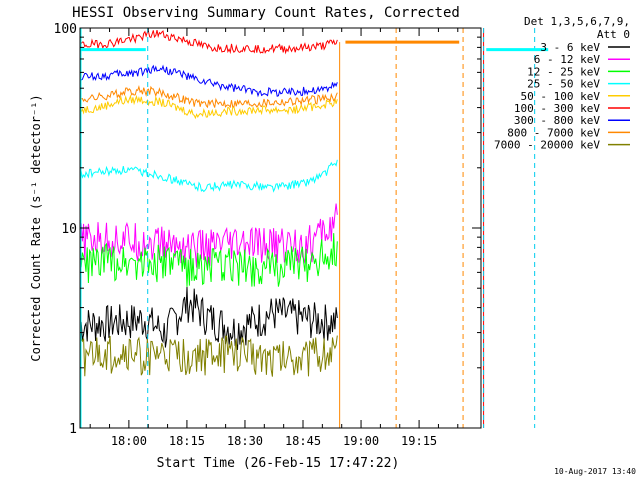 The height and width of the screenshot is (480, 640). What do you see at coordinates (563, 84) in the screenshot?
I see `legend-label: 25 - 50 keV` at bounding box center [563, 84].